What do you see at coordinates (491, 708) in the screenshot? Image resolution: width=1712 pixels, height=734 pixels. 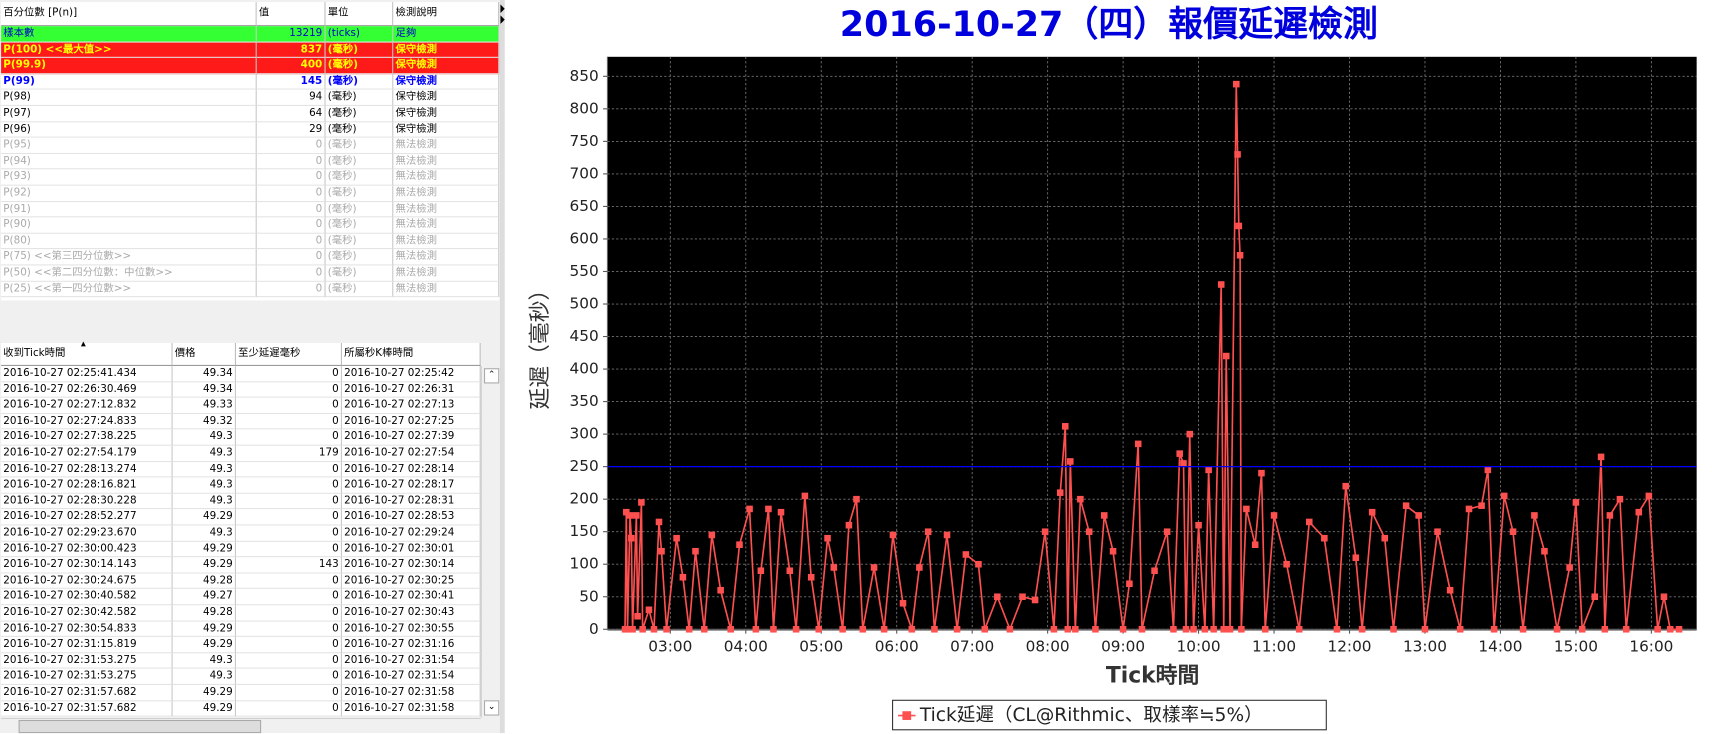 I see `scroll-down: ⌄` at bounding box center [491, 708].